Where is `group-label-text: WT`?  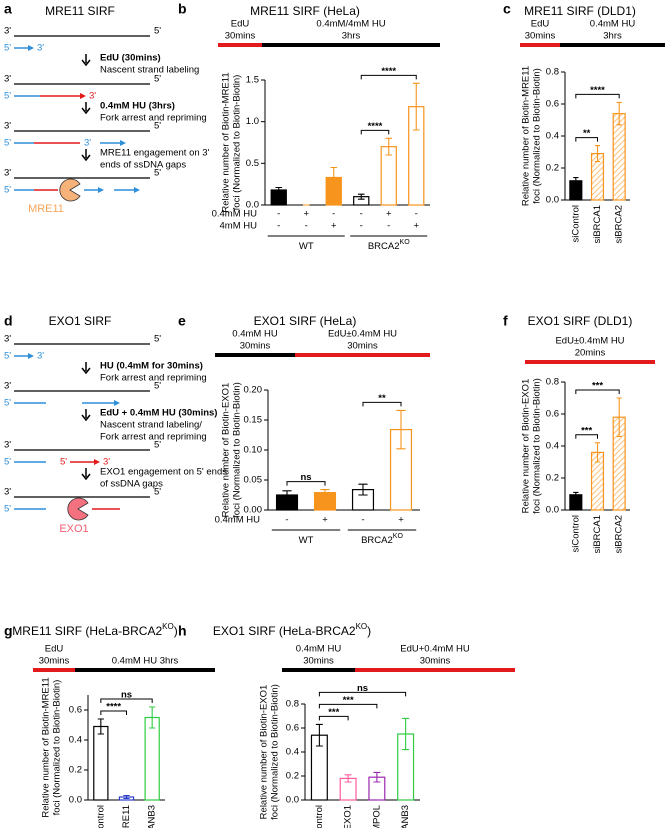
group-label-text: WT is located at coordinates (306, 246).